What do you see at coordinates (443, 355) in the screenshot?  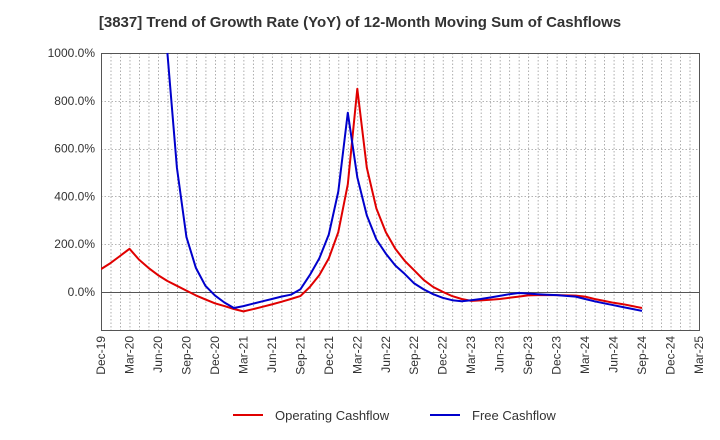 I see `x-tick-label: Dec-22` at bounding box center [443, 355].